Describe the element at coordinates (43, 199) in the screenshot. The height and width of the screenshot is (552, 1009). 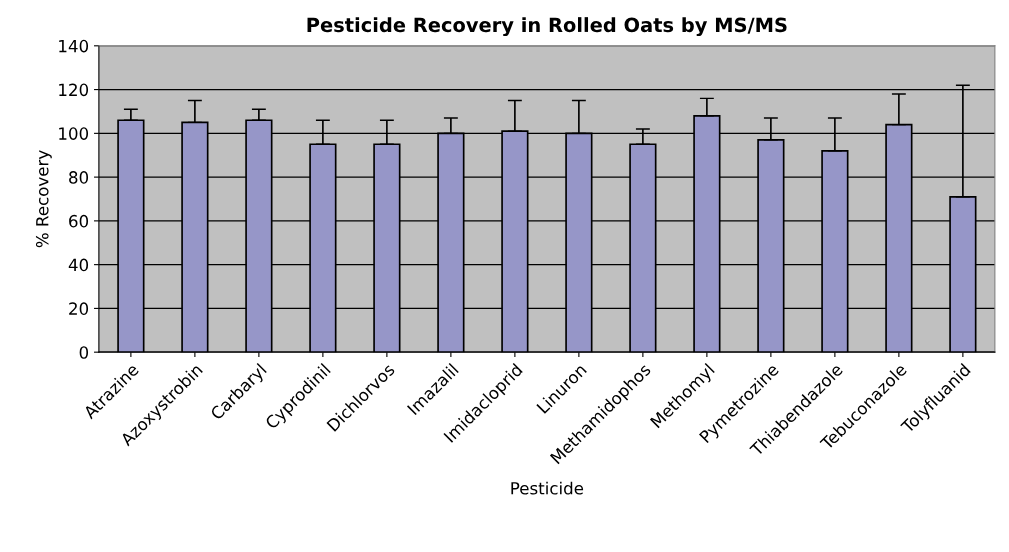
I see `y-axis-title: % Recovery` at that location.